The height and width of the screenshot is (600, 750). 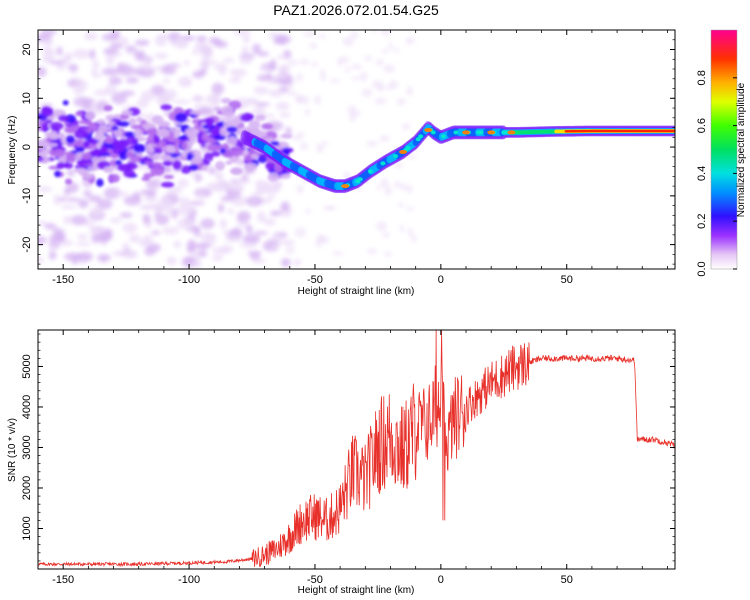 I want to click on y-tick-label: -20, so click(x=27, y=245).